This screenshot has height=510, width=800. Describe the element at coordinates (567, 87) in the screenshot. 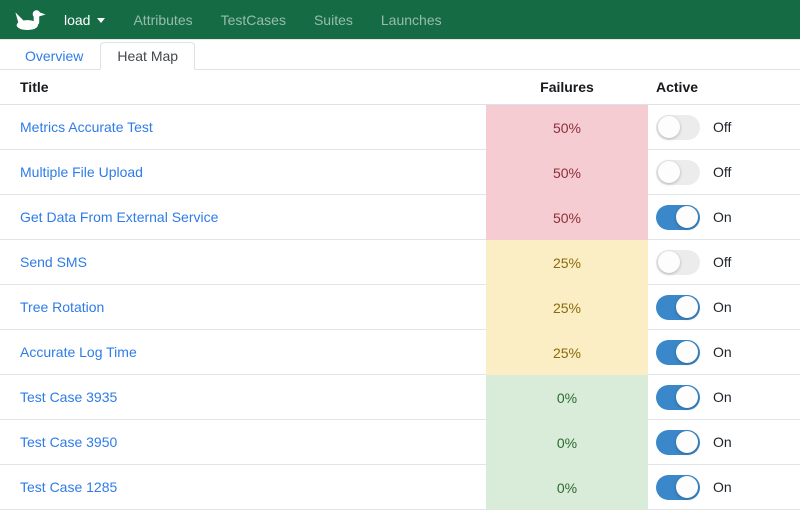

I see `column-header-failures: Failures` at that location.